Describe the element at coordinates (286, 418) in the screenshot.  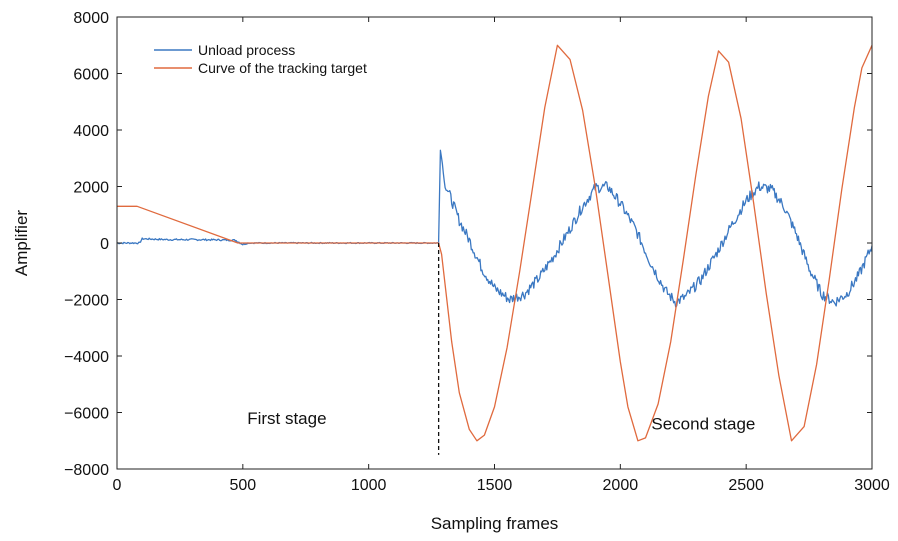
I see `annotation-first-stage: First stage` at that location.